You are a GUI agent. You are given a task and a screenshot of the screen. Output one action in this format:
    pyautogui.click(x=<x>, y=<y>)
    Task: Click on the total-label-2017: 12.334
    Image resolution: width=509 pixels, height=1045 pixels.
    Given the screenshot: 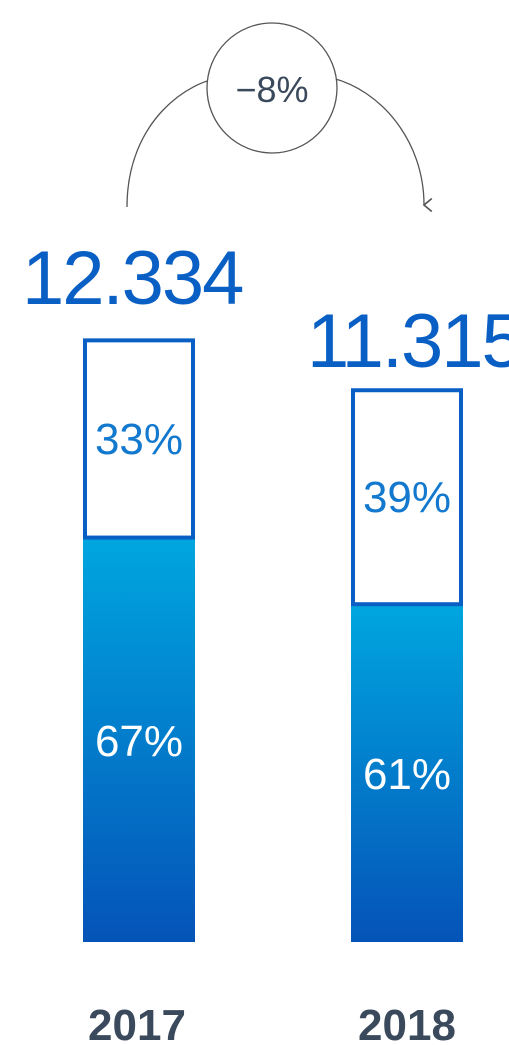 What is the action you would take?
    pyautogui.click(x=132, y=278)
    